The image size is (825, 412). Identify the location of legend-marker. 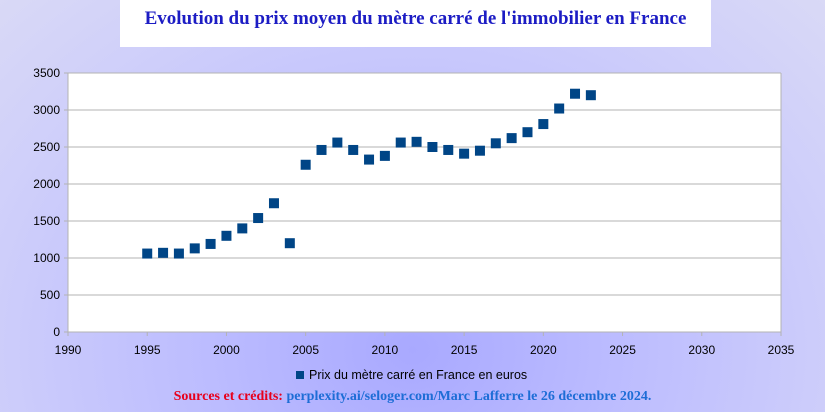
(300, 375).